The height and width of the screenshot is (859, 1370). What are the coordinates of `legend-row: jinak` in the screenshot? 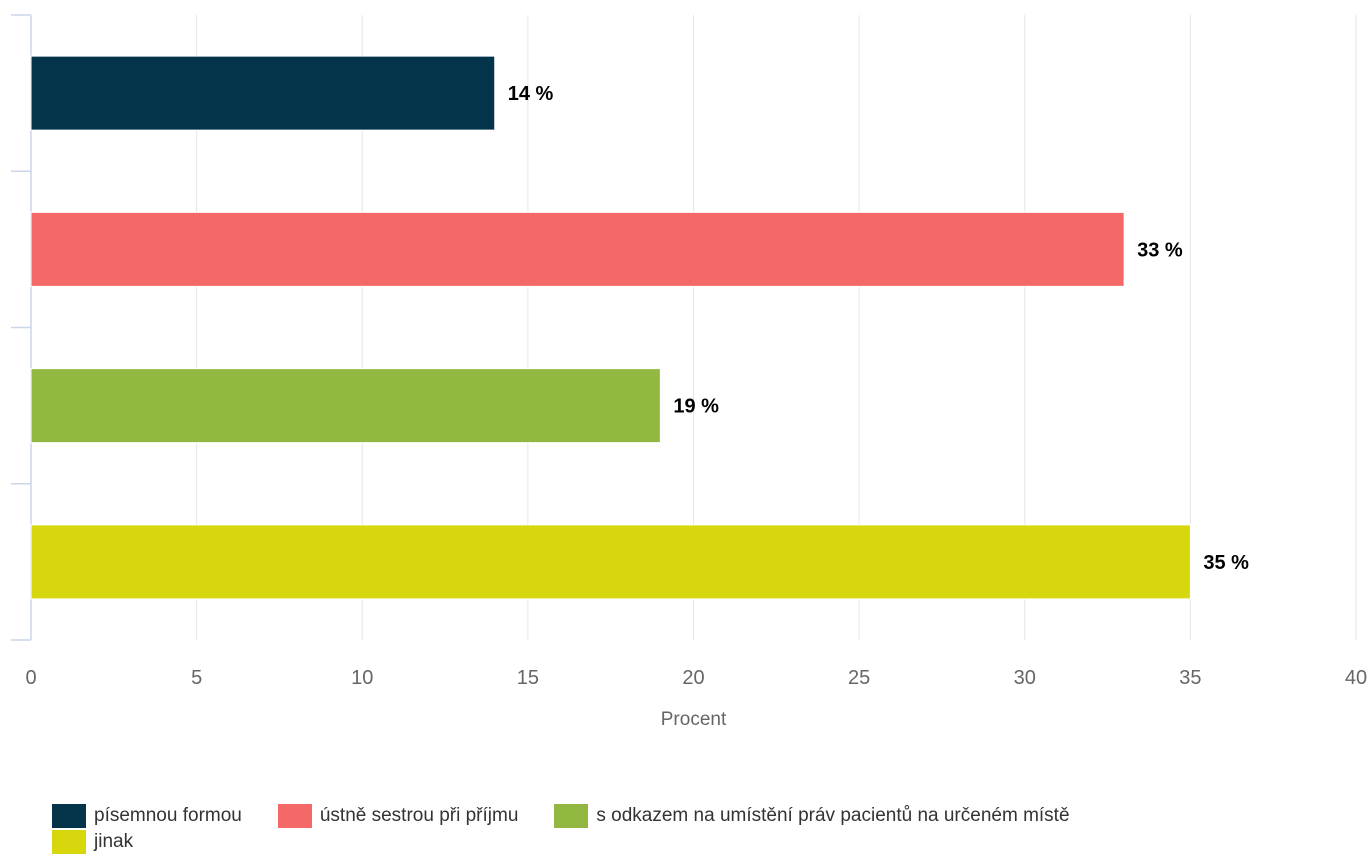 It's located at (702, 842).